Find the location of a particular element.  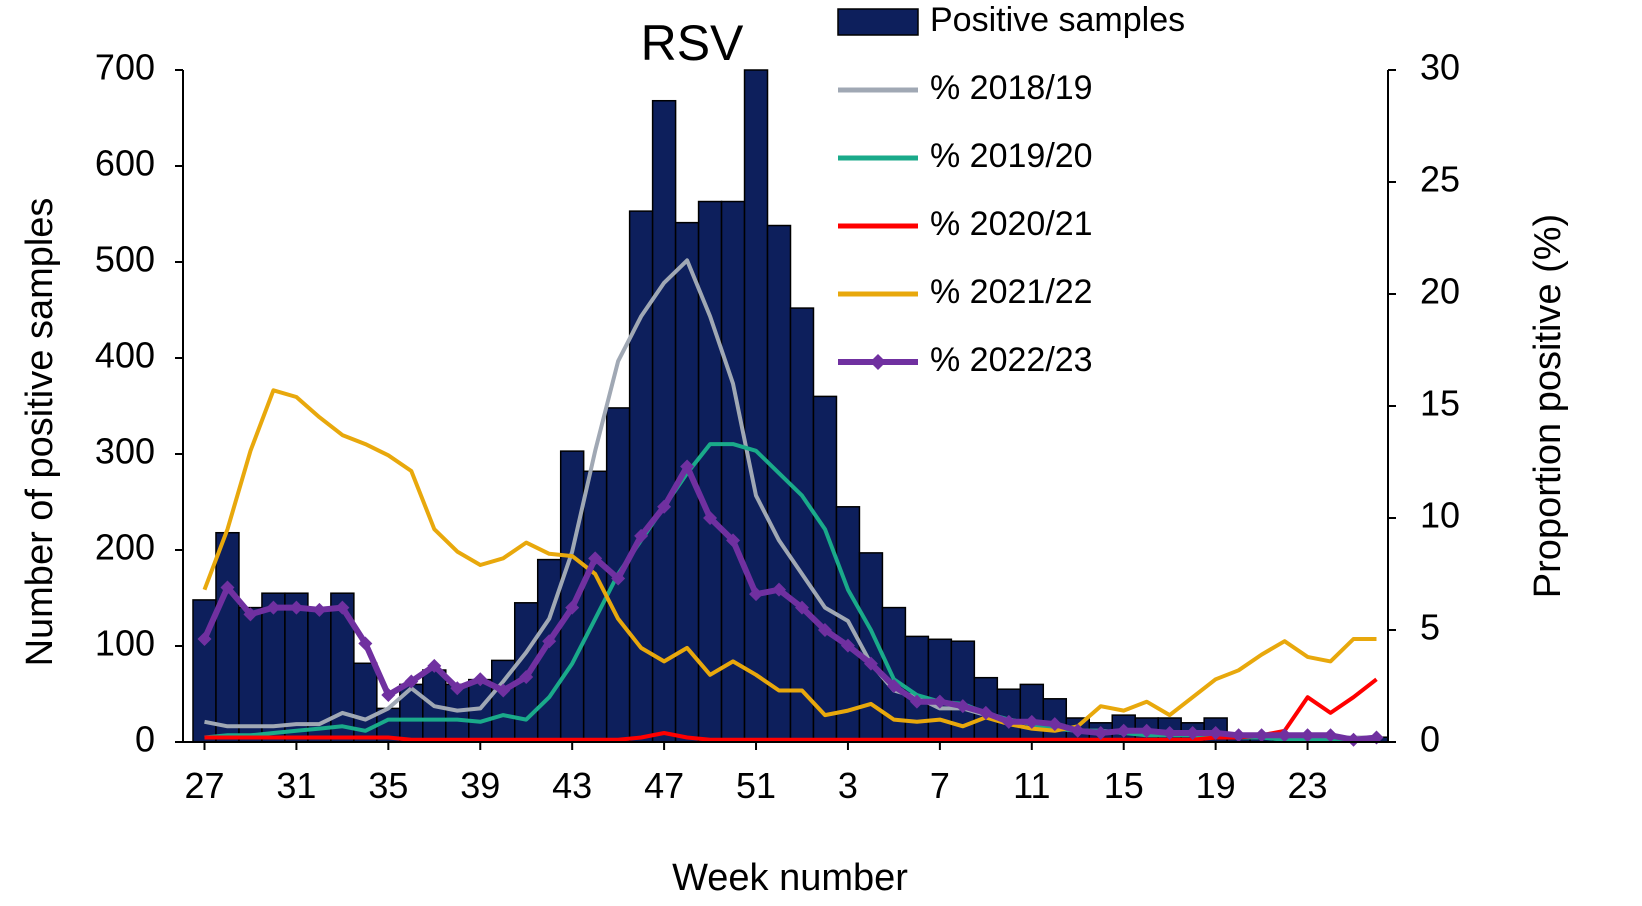

chart-title: RSV is located at coordinates (692, 43).